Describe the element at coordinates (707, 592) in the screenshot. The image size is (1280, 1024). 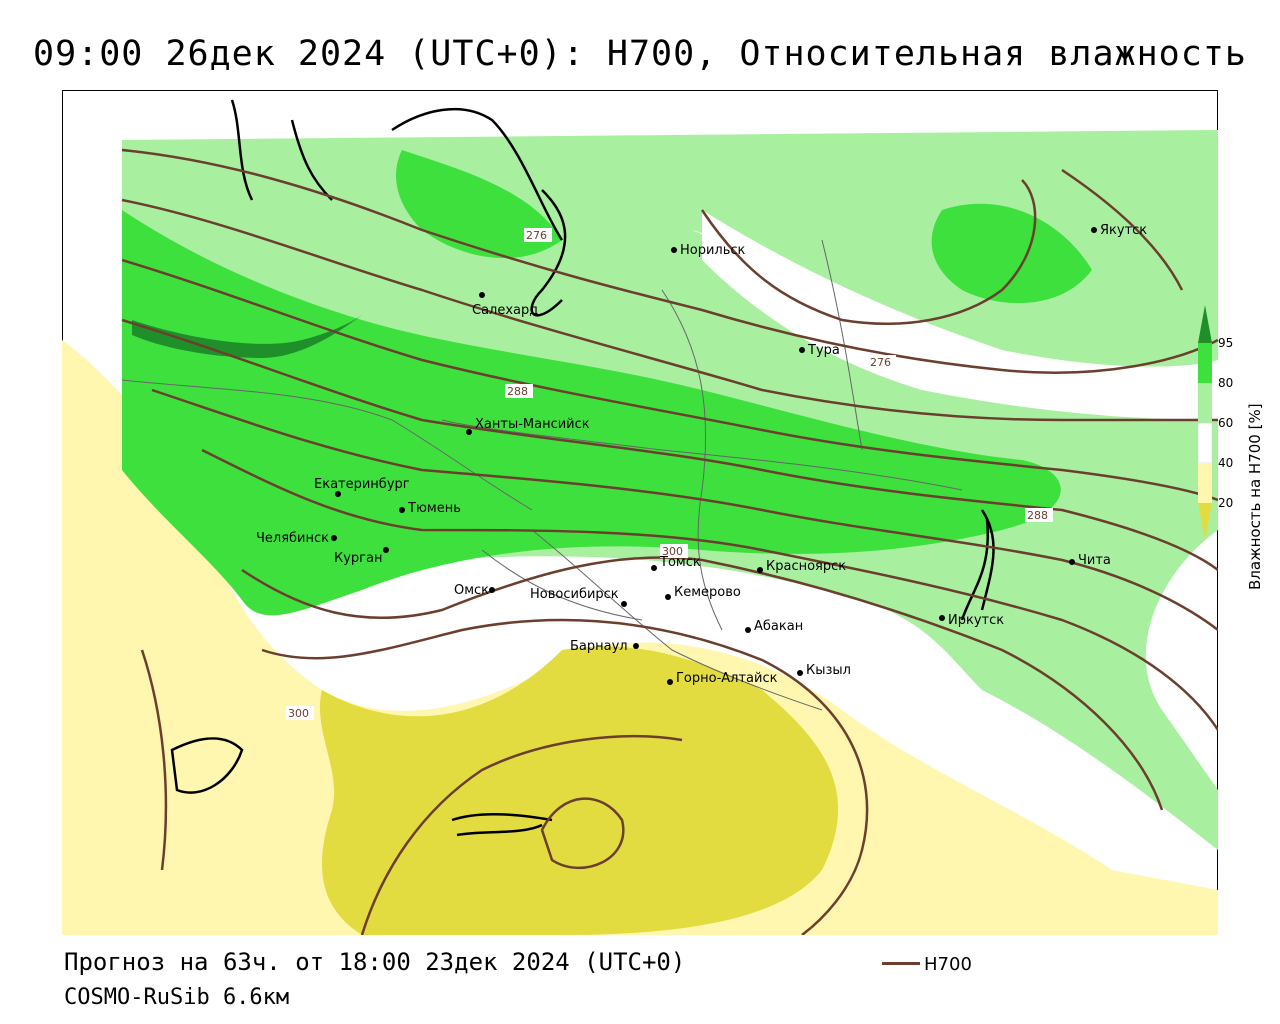
I see `city-label: Кемерово` at that location.